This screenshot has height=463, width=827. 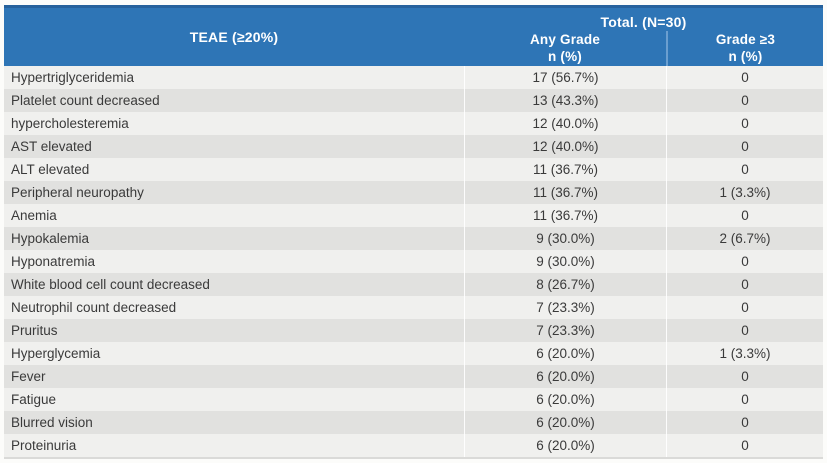 What do you see at coordinates (94, 307) in the screenshot?
I see `teae-name-cell: Neutrophil count decreased` at bounding box center [94, 307].